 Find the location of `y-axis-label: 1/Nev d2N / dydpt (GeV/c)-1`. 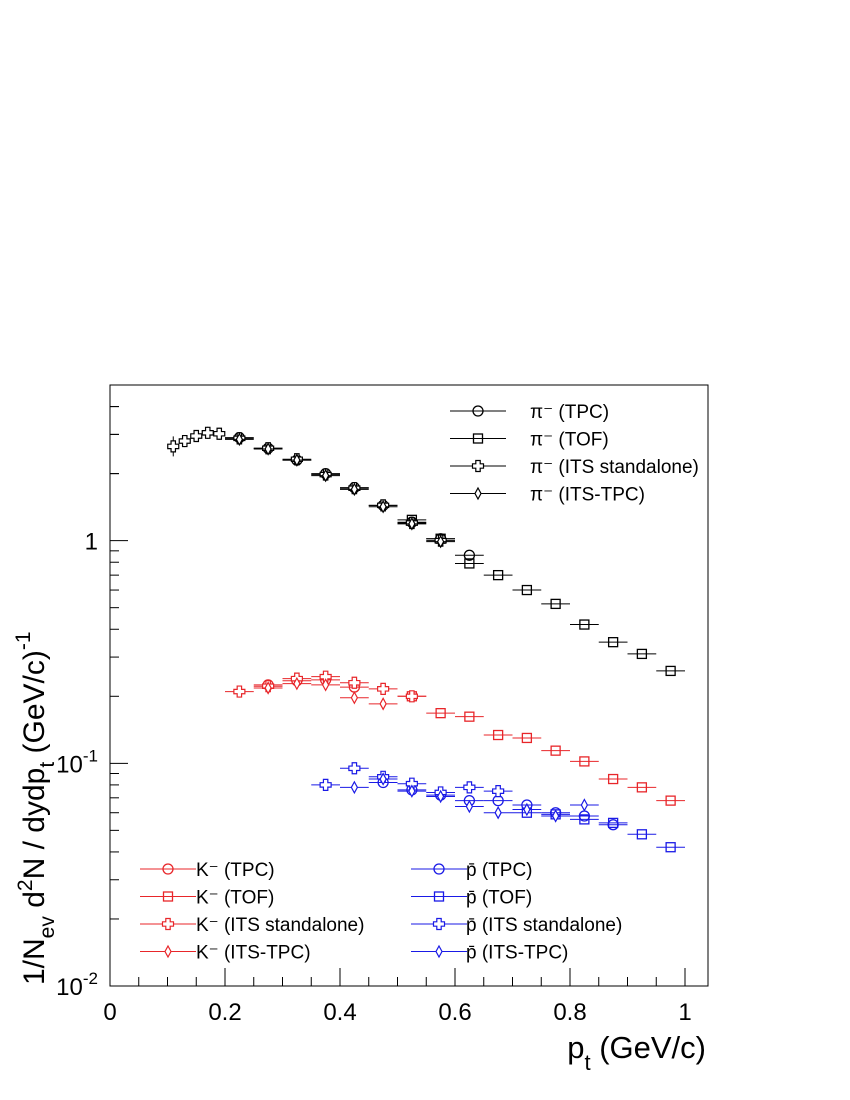

y-axis-label: 1/Nev d2N / dydpt (GeV/c)-1 is located at coordinates (35, 808).